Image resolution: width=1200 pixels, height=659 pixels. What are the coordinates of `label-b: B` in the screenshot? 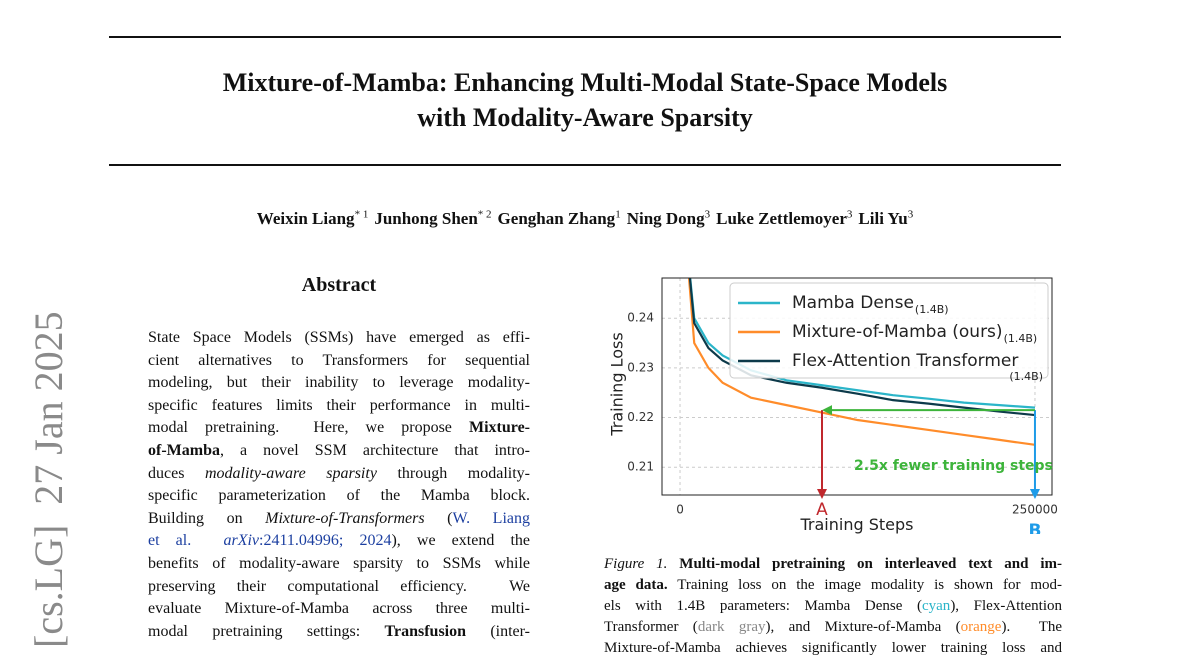 It's located at (1034, 527).